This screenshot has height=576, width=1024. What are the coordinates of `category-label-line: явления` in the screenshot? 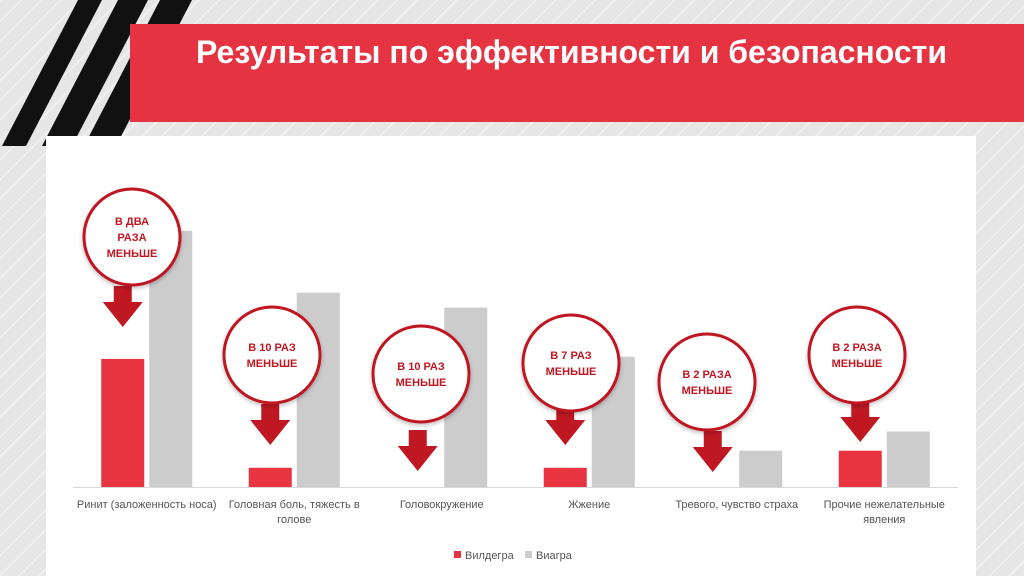 It's located at (884, 520).